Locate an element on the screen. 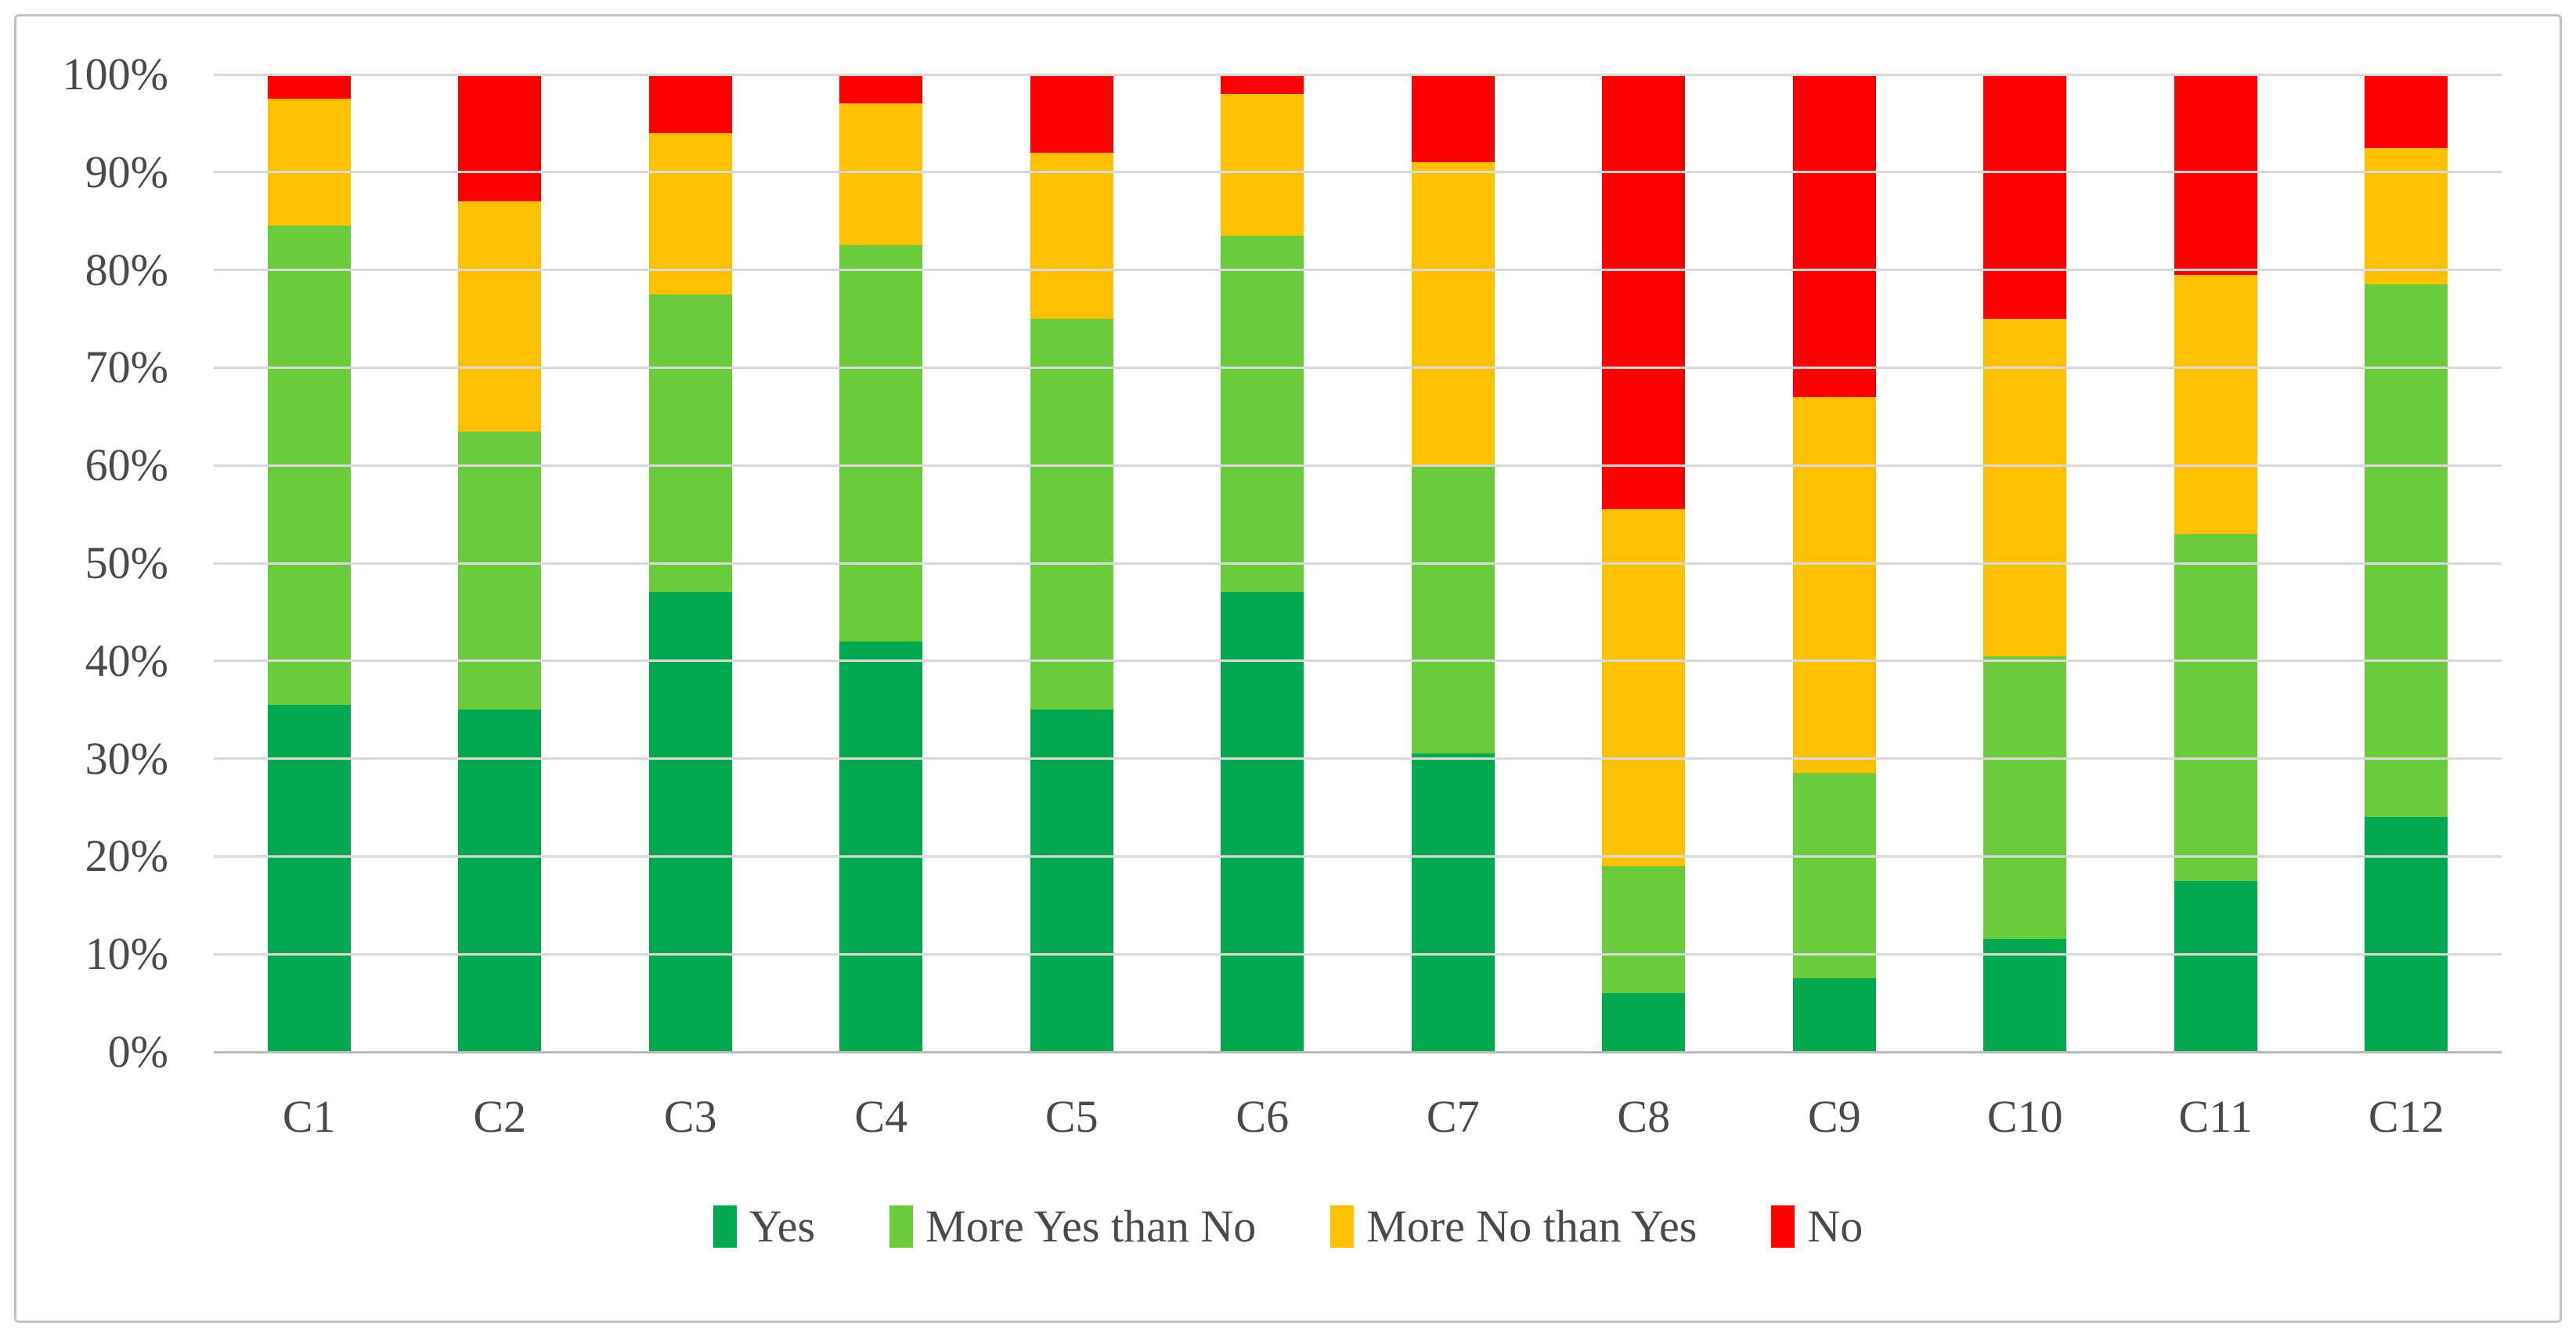 This screenshot has height=1337, width=2576. x-category-label: C7 is located at coordinates (1453, 1116).